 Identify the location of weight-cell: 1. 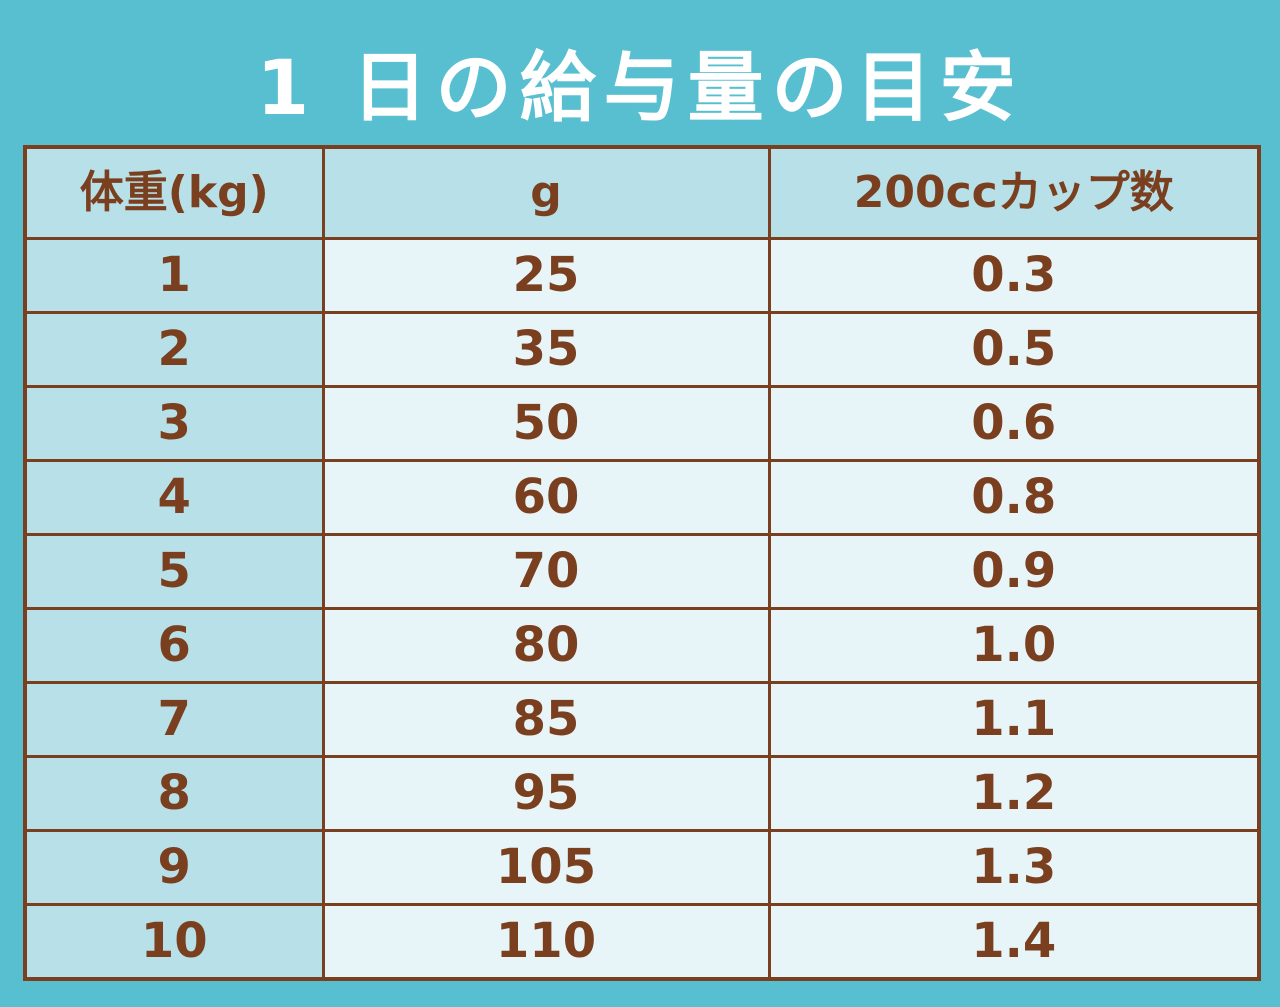
(174, 275).